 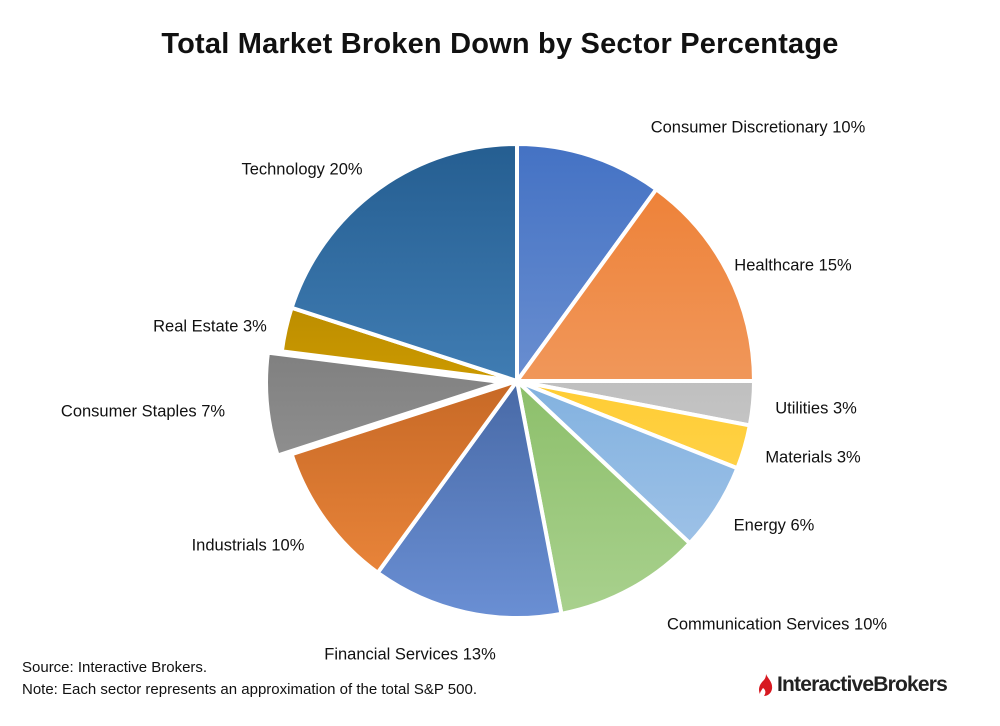 What do you see at coordinates (603, 497) in the screenshot?
I see `pie-slice-communication-services` at bounding box center [603, 497].